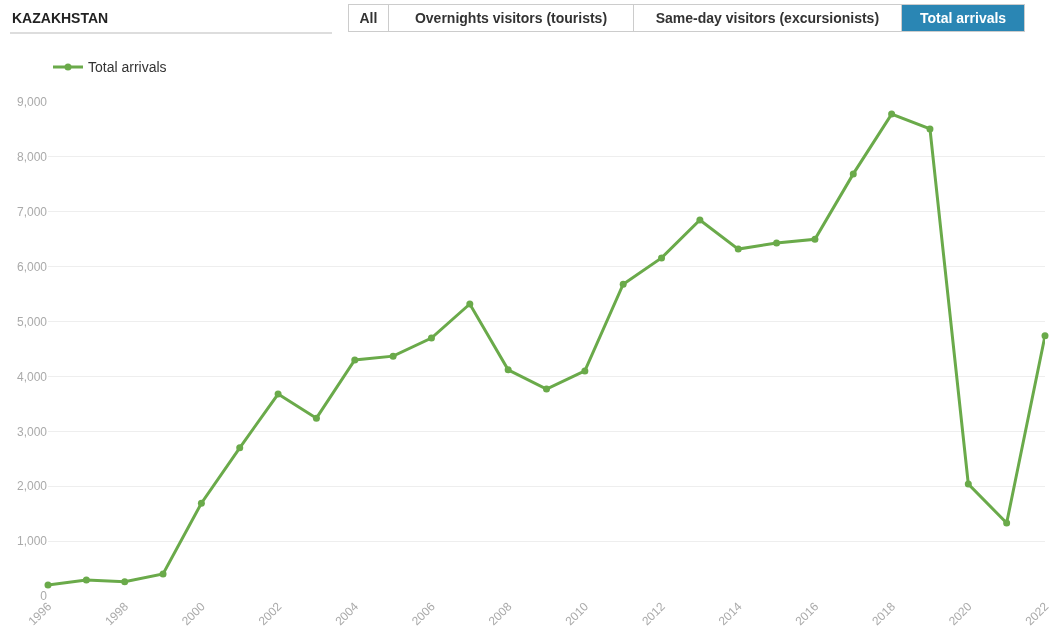  What do you see at coordinates (368, 18) in the screenshot?
I see `text: All` at bounding box center [368, 18].